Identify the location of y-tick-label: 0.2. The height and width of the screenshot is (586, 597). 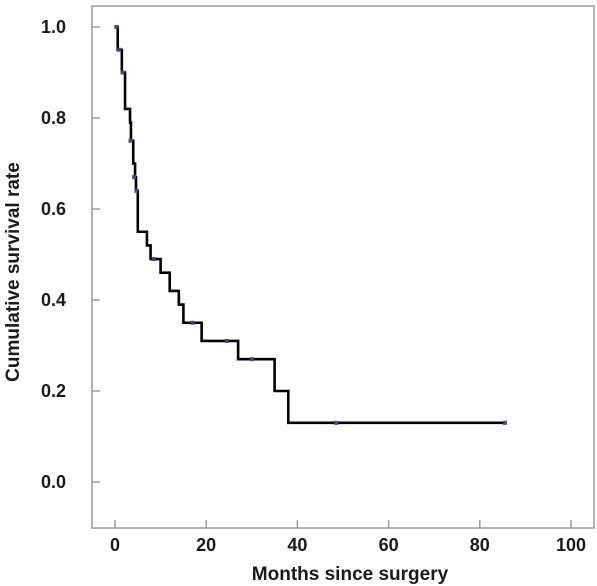
(53, 391).